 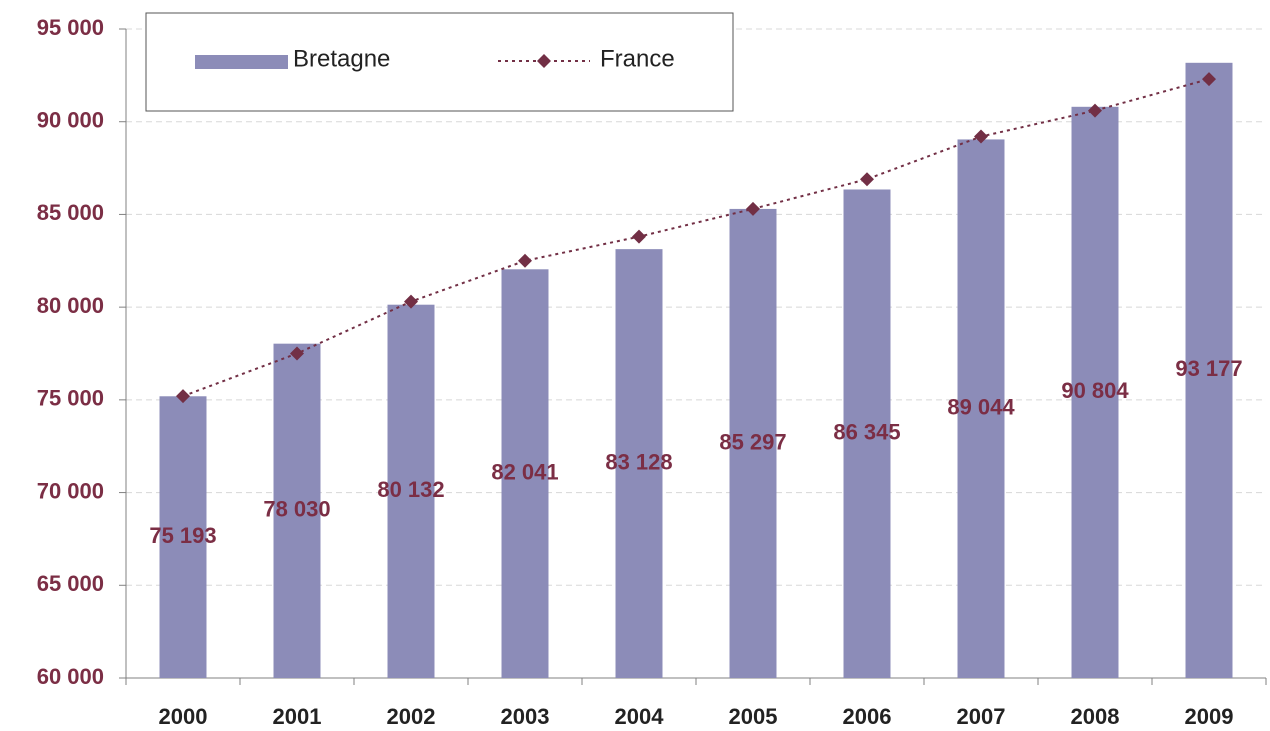 I want to click on data-label: 89 044, so click(x=981, y=407).